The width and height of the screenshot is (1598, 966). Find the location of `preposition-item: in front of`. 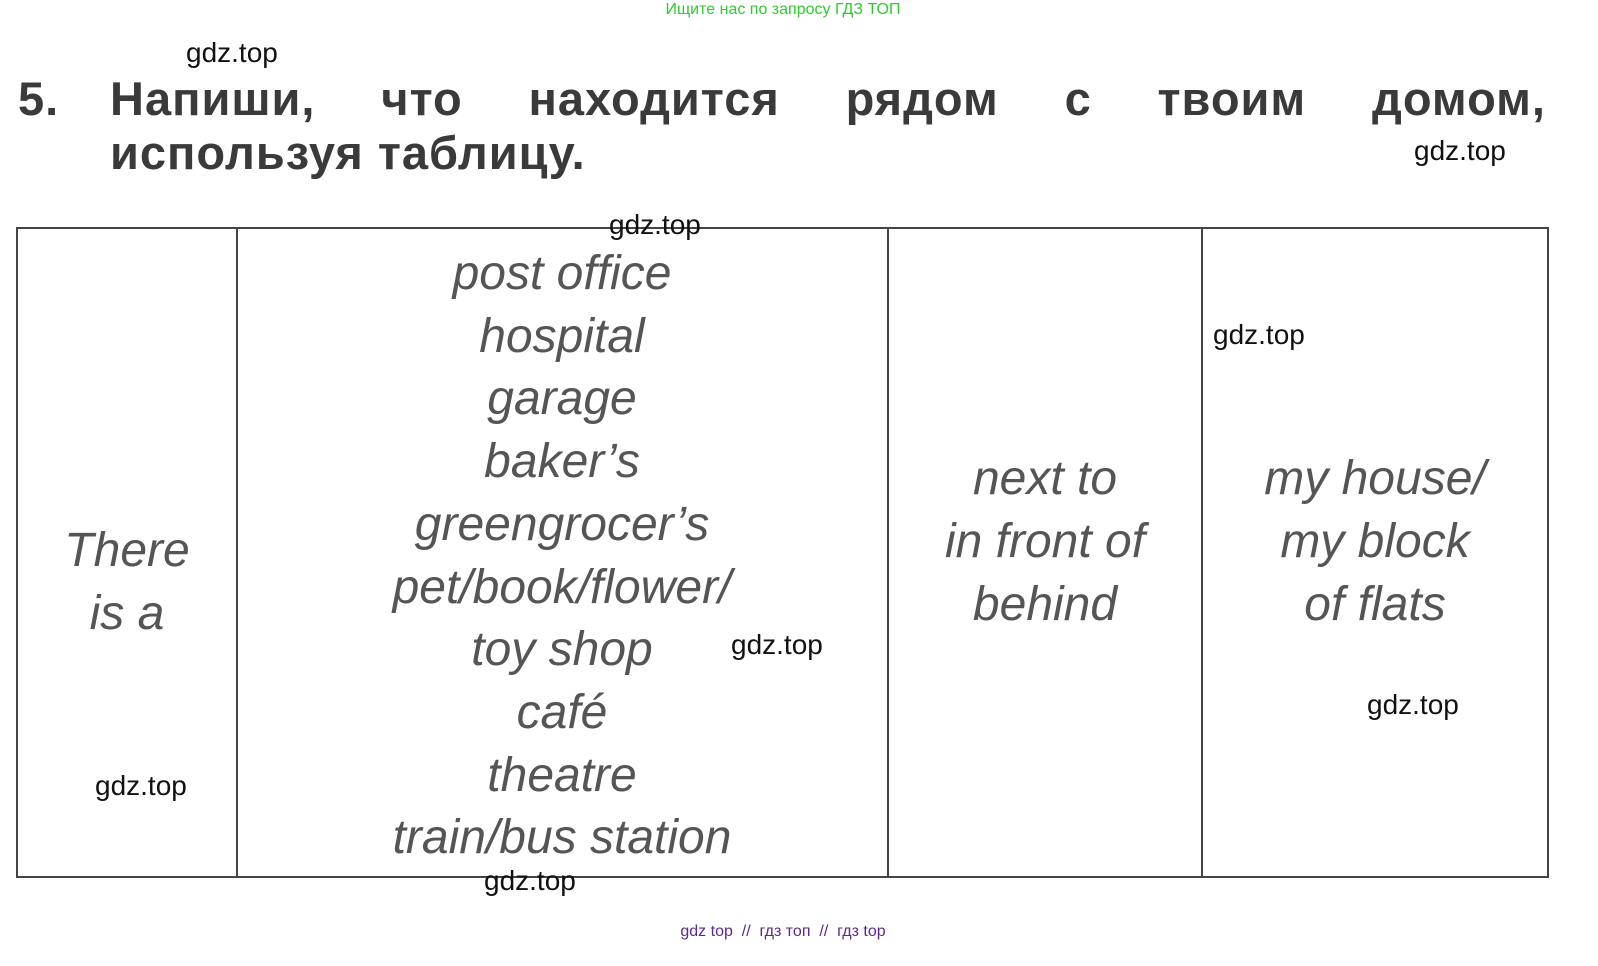

preposition-item: in front of is located at coordinates (1045, 542).